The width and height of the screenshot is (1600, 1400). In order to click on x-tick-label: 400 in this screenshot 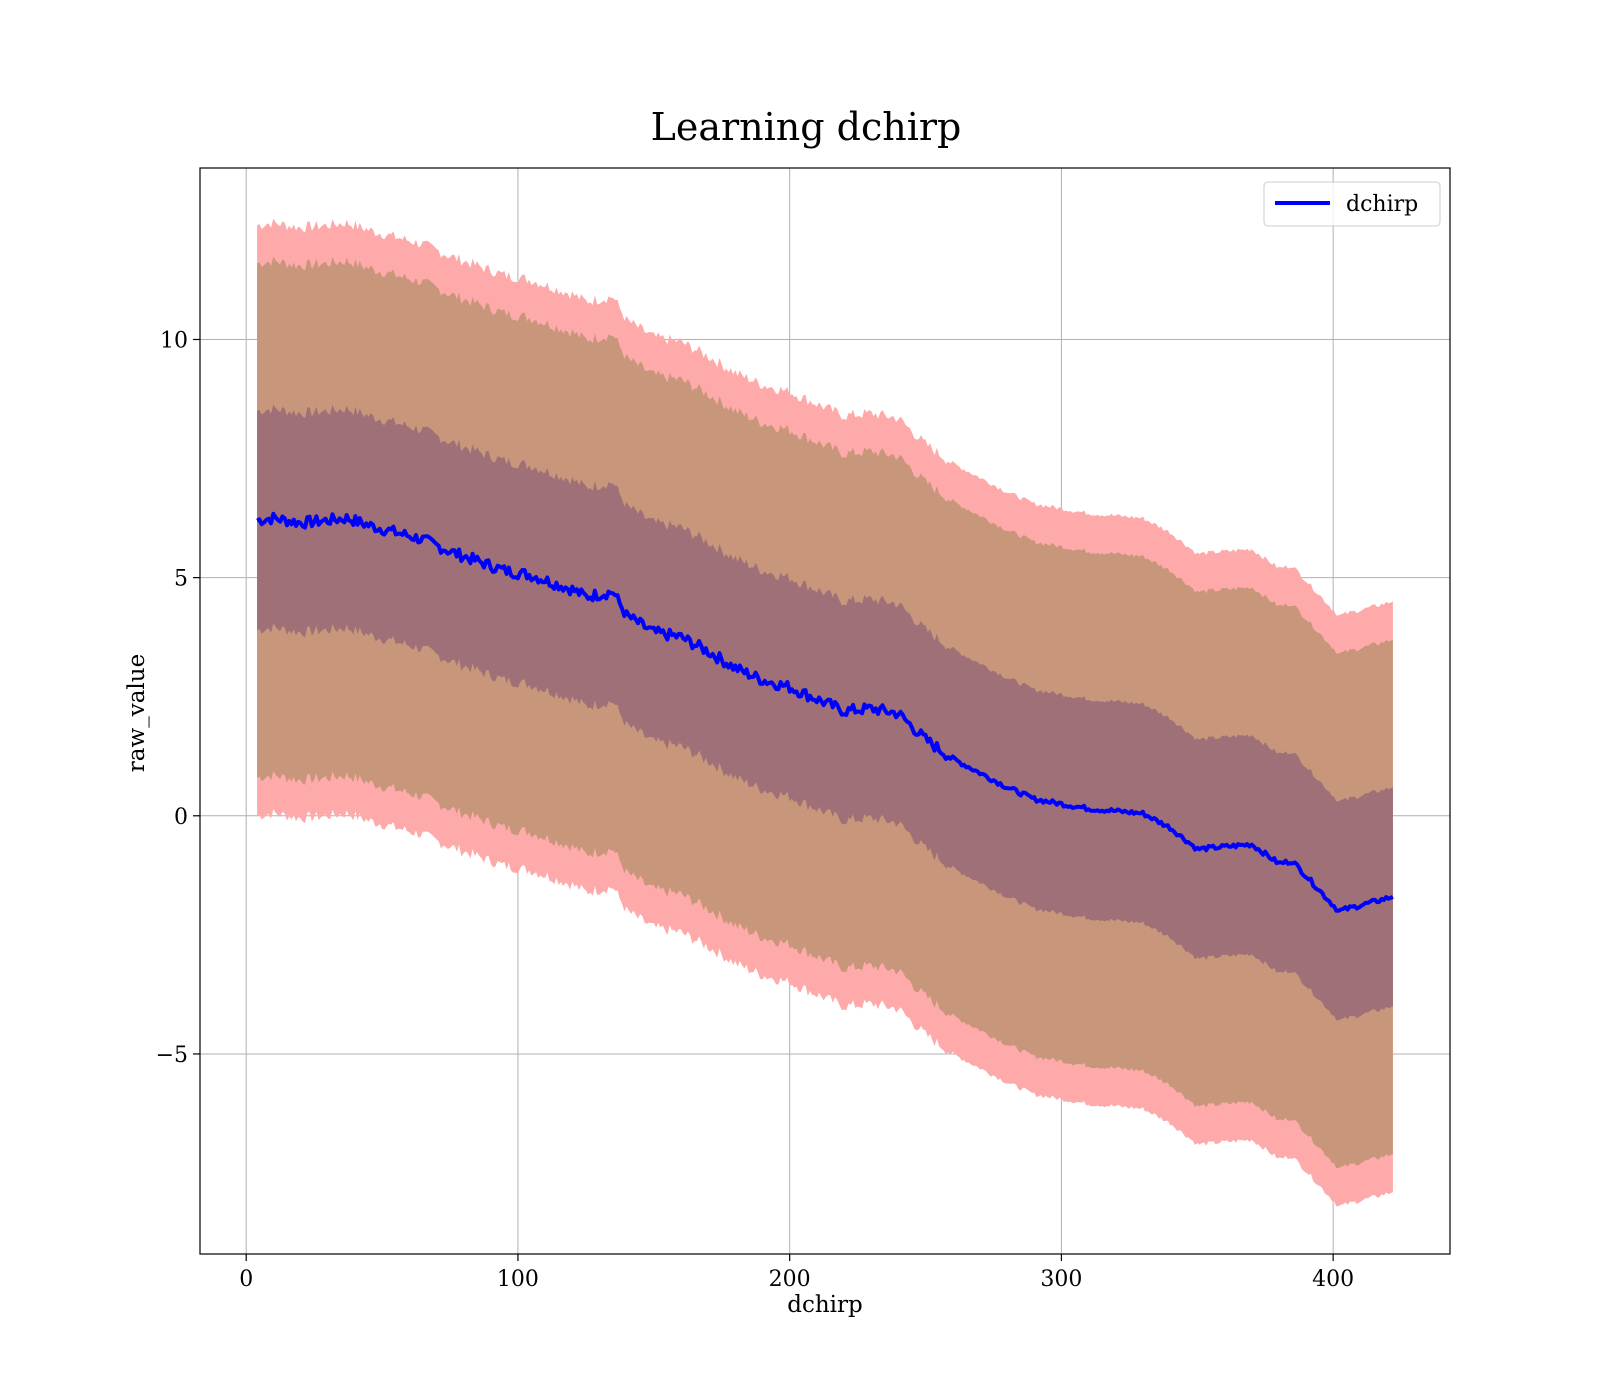, I will do `click(1333, 1279)`.